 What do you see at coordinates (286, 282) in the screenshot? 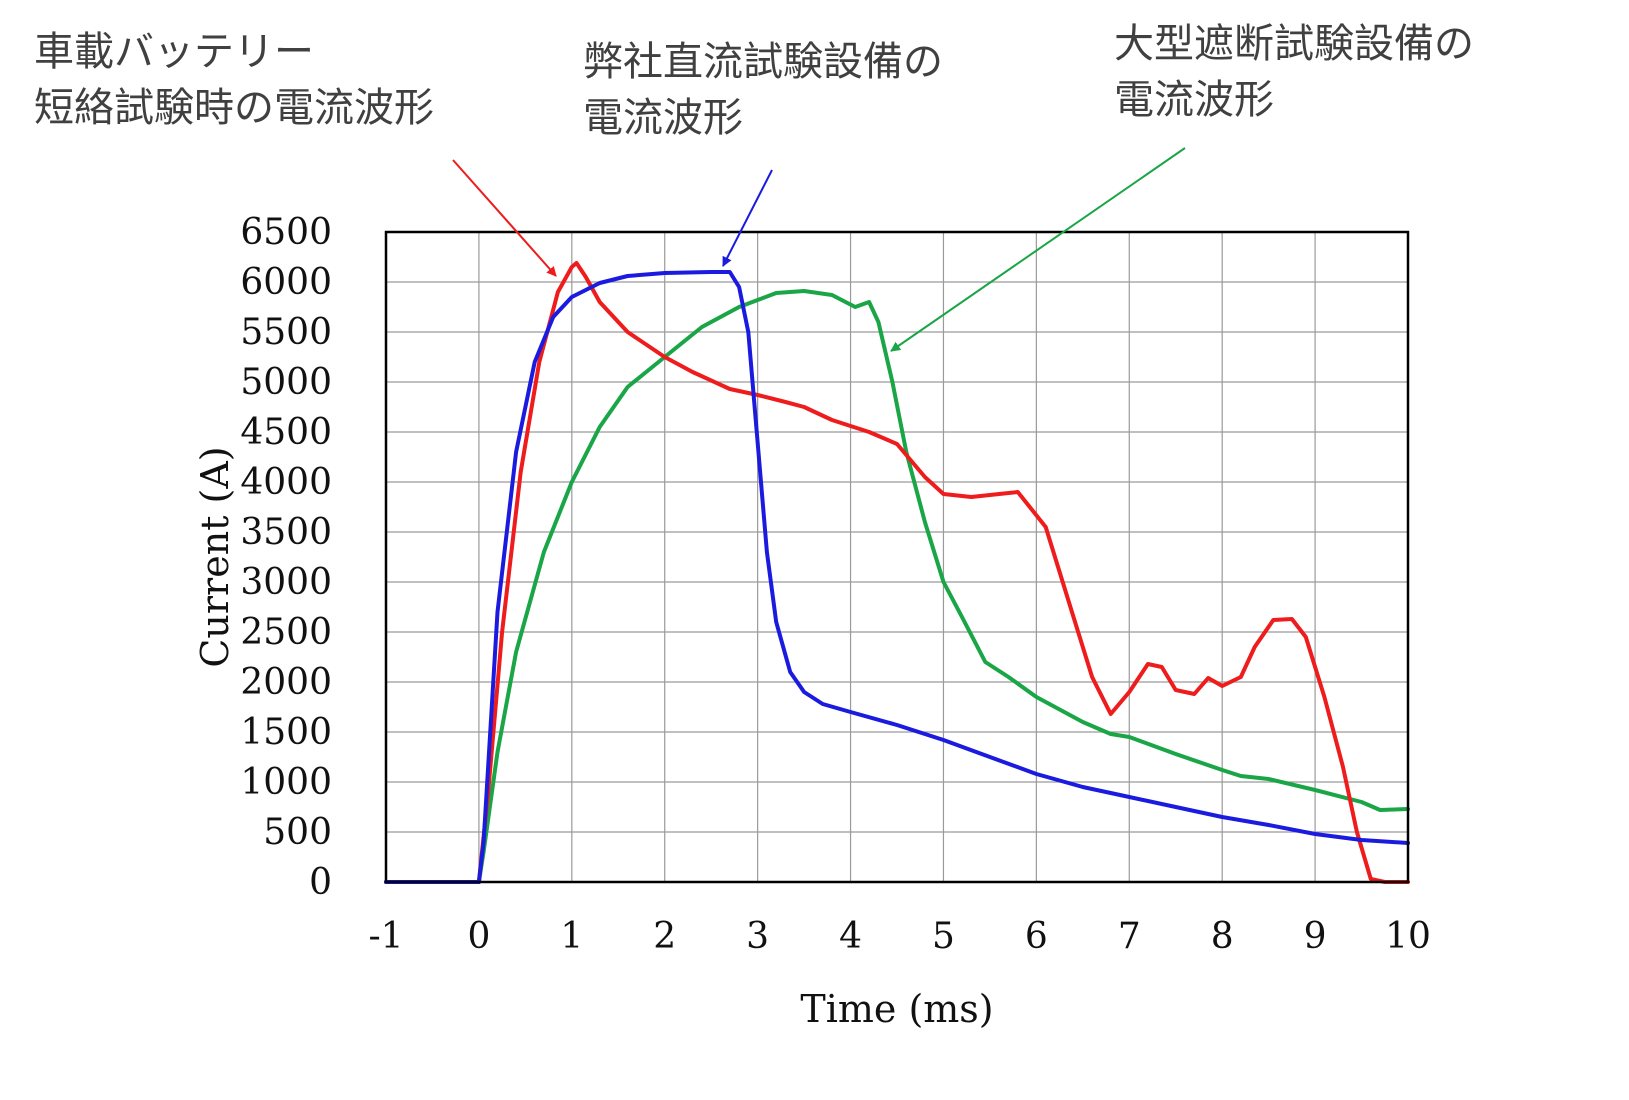
I see `y-tick-label: 6000` at bounding box center [286, 282].